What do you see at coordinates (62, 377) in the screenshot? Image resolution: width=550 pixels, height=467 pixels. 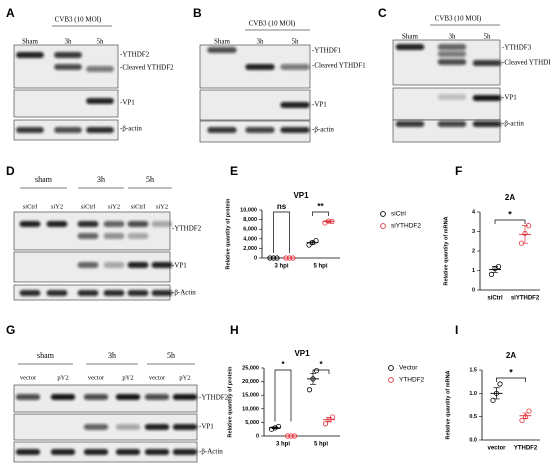 I see `lane-label: pY2` at bounding box center [62, 377].